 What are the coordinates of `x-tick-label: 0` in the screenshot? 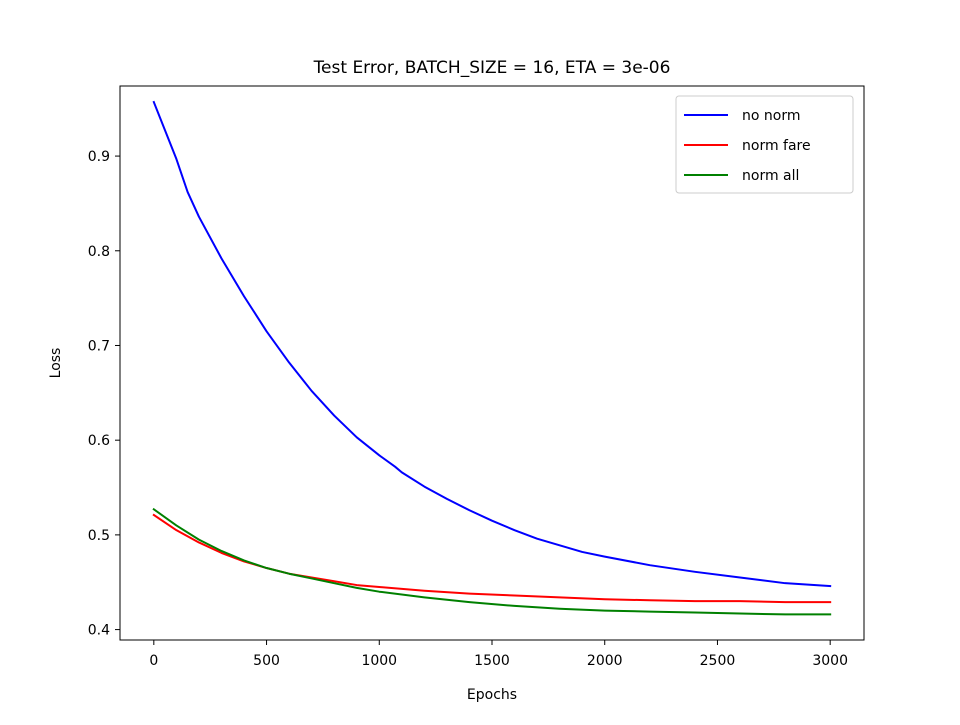 It's located at (153, 661).